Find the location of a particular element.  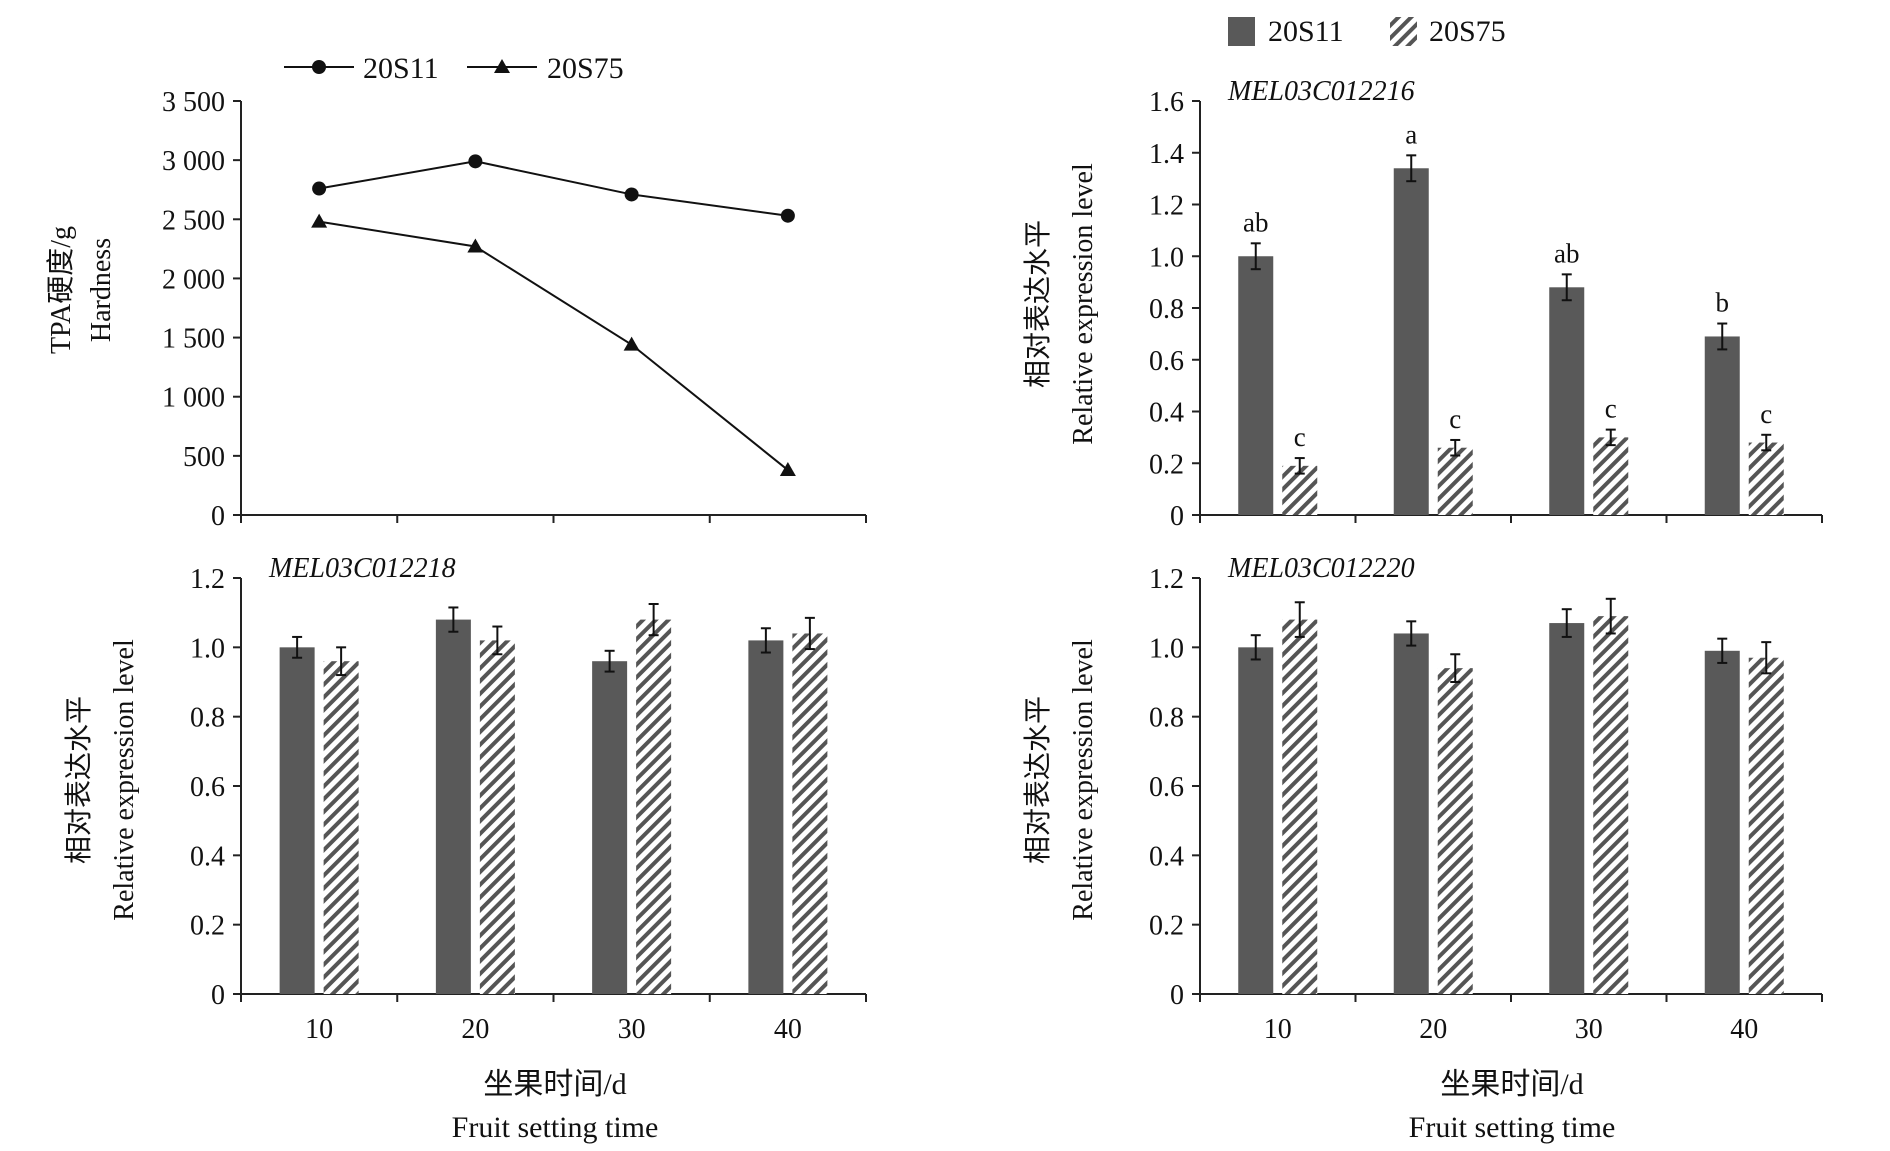

significance-label: a is located at coordinates (1411, 134).